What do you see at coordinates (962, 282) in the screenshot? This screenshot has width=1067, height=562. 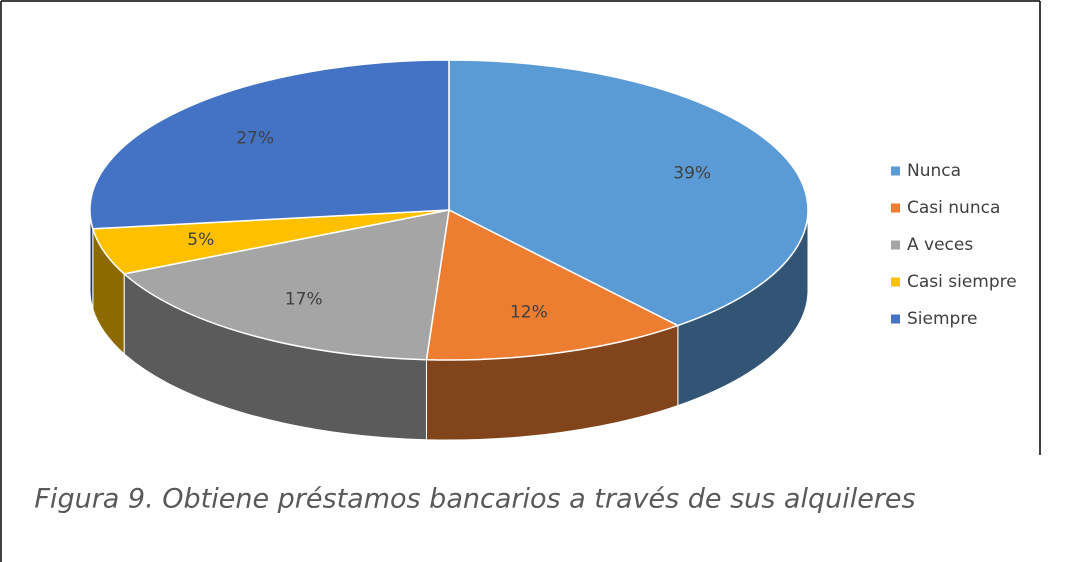 I see `legend-label: Casi siempre` at bounding box center [962, 282].